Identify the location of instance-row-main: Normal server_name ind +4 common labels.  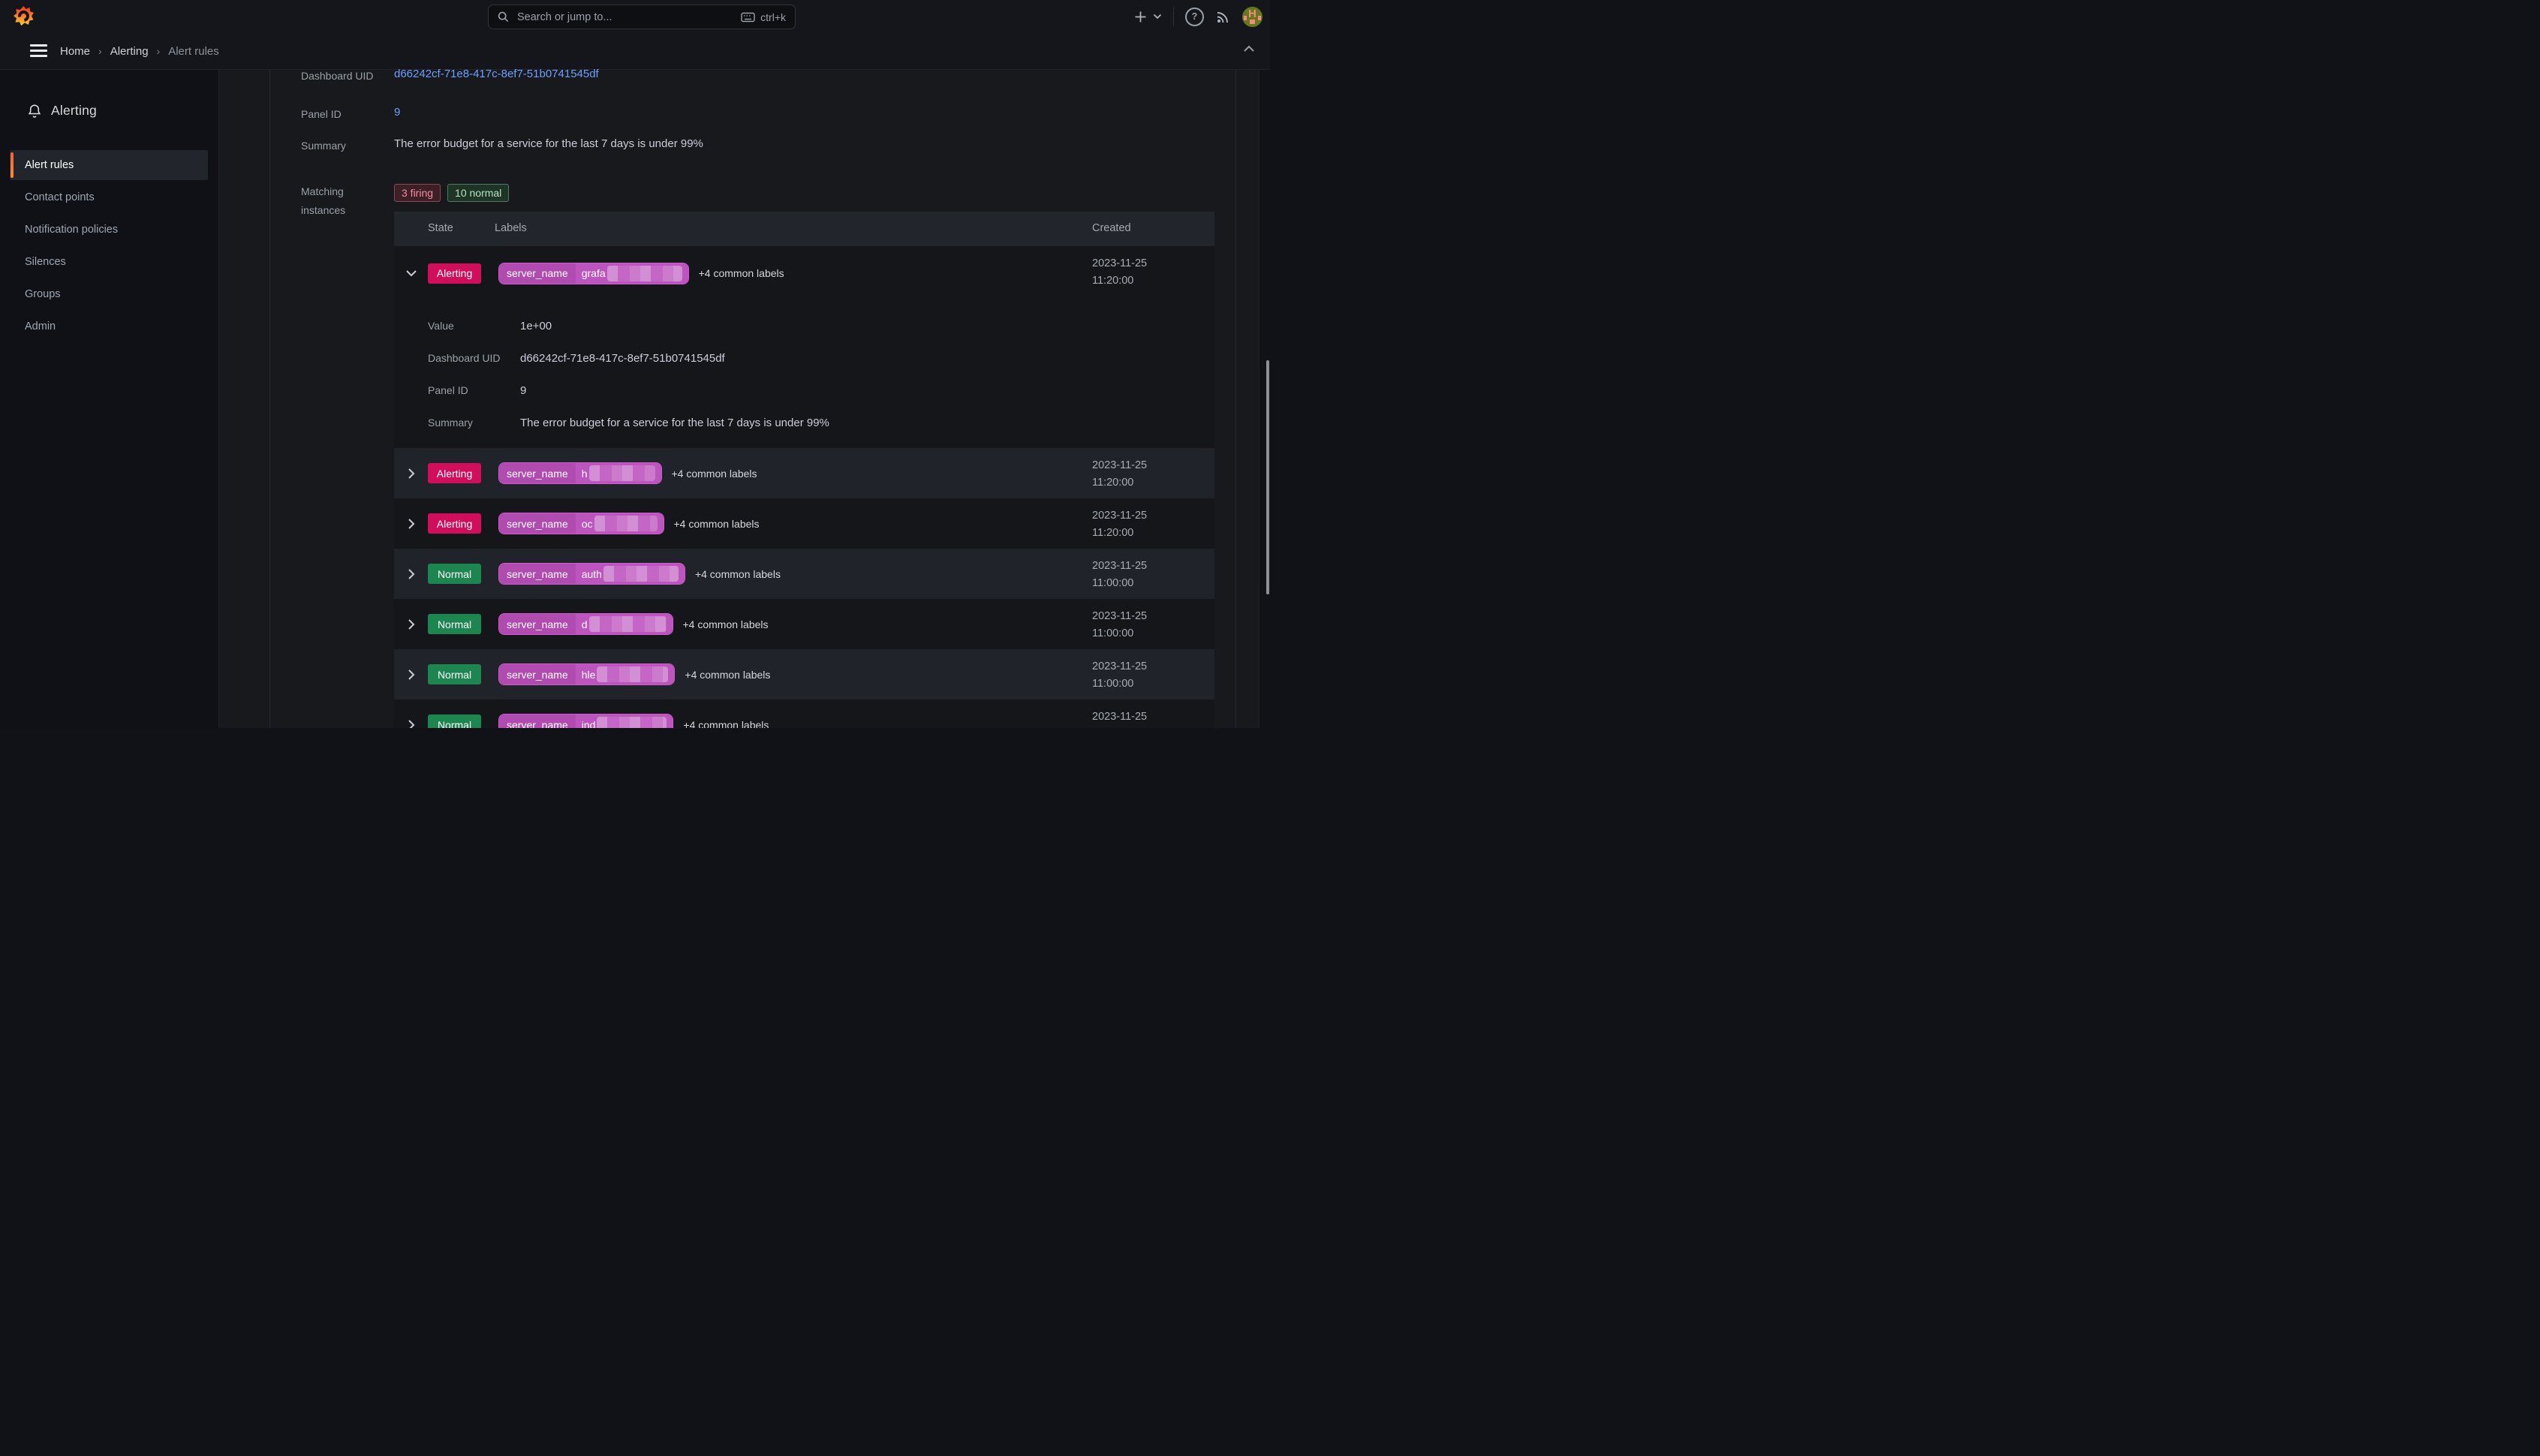
(804, 713).